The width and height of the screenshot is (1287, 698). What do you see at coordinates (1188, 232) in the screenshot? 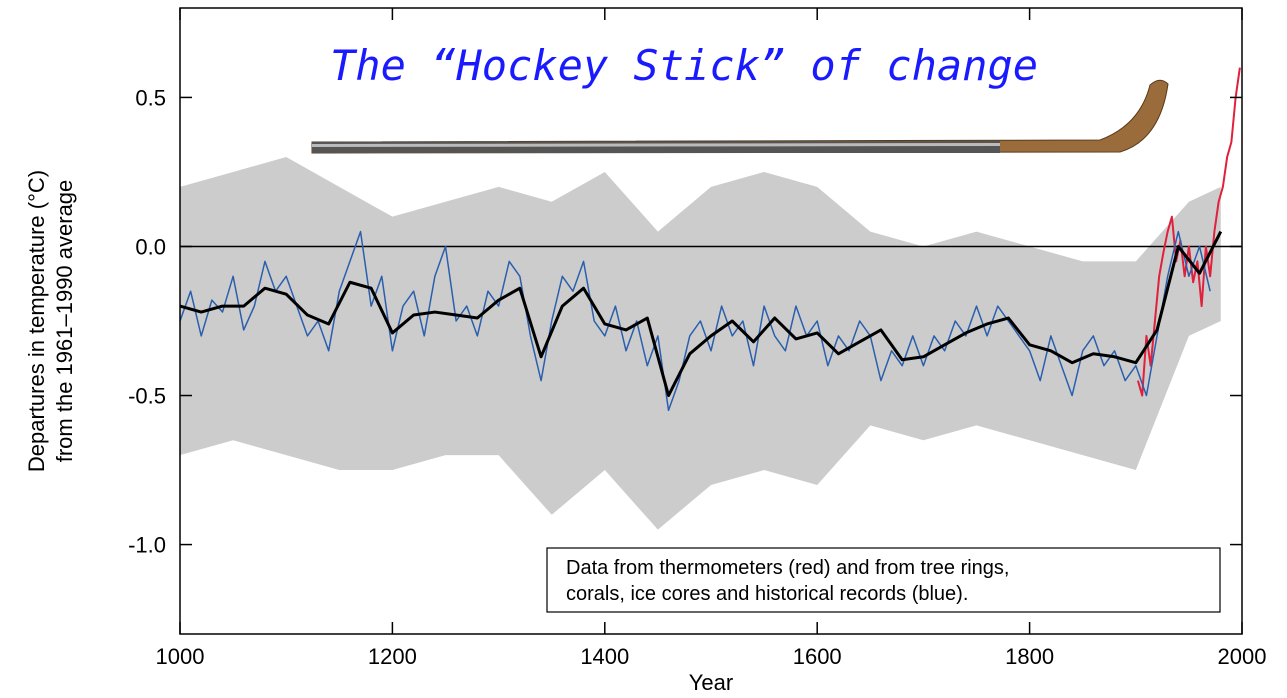
I see `series-line` at bounding box center [1188, 232].